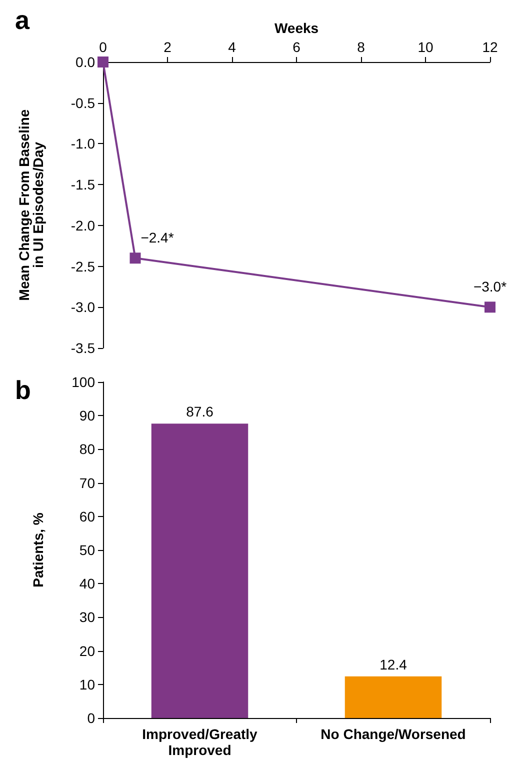 The width and height of the screenshot is (508, 768). I want to click on y-axis-title: Patients, %, so click(38, 550).